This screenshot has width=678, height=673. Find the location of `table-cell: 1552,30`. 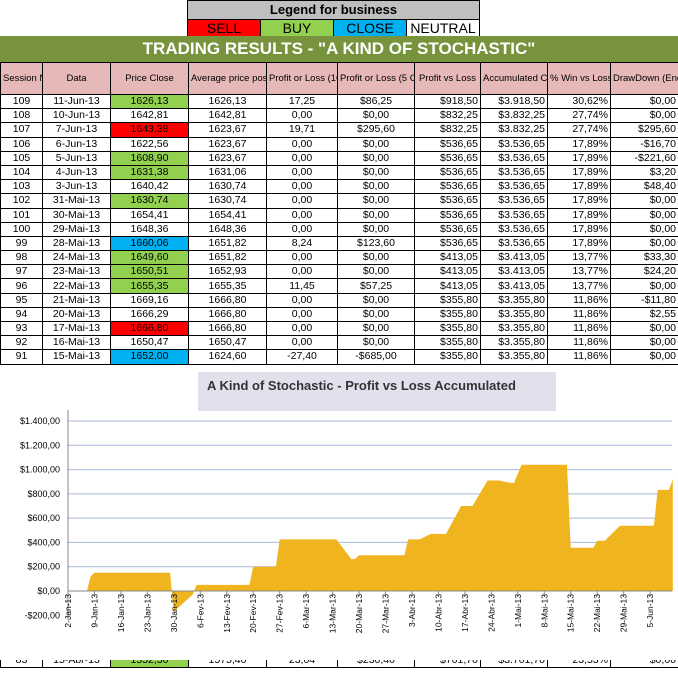

table-cell: 1552,30 is located at coordinates (149, 664).